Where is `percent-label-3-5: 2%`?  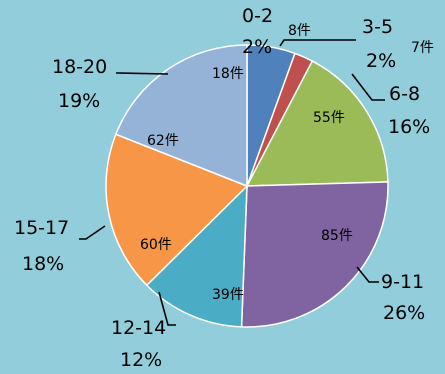
percent-label-3-5: 2% is located at coordinates (381, 61).